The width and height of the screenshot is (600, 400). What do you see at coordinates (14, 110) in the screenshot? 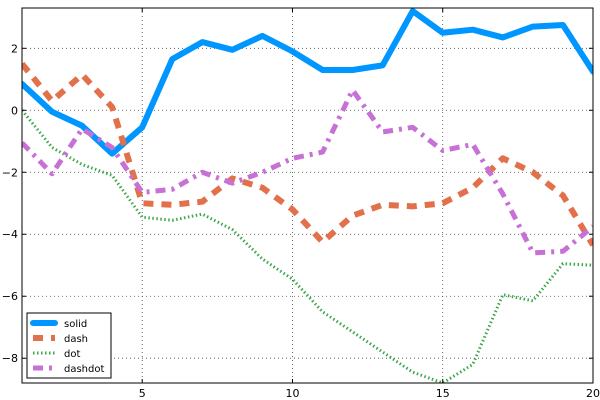
I see `y-tick-label: 0` at bounding box center [14, 110].